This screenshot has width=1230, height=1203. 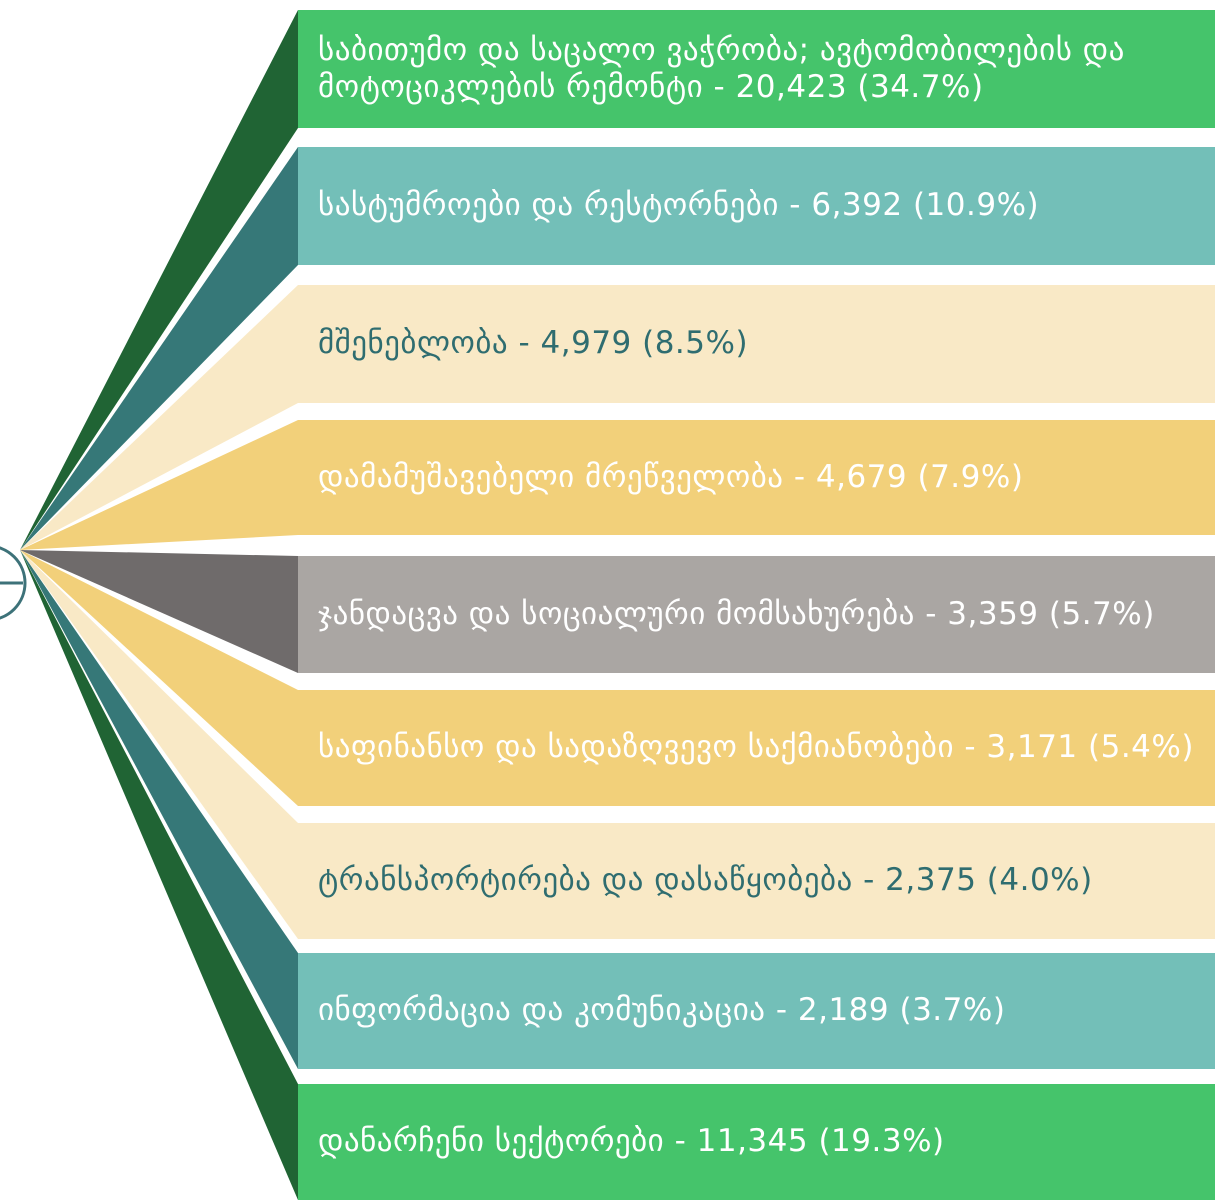 What do you see at coordinates (671, 476) in the screenshot?
I see `sector-label-manufacturing: დამამუშავებელი მრეწველობა - 4,679 (7.9%)` at bounding box center [671, 476].